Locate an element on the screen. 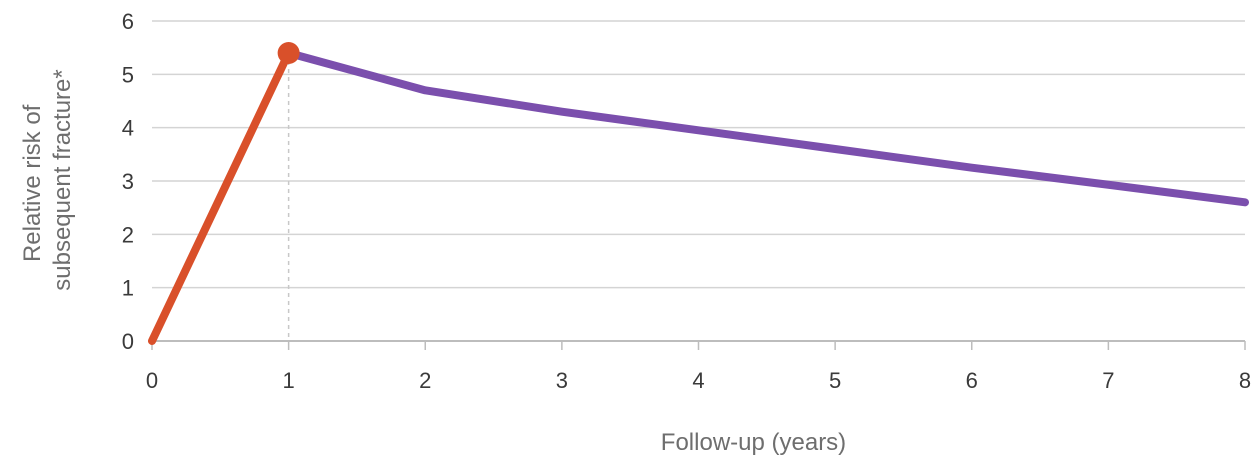 The width and height of the screenshot is (1257, 459). highlight-marker-group is located at coordinates (288, 53).